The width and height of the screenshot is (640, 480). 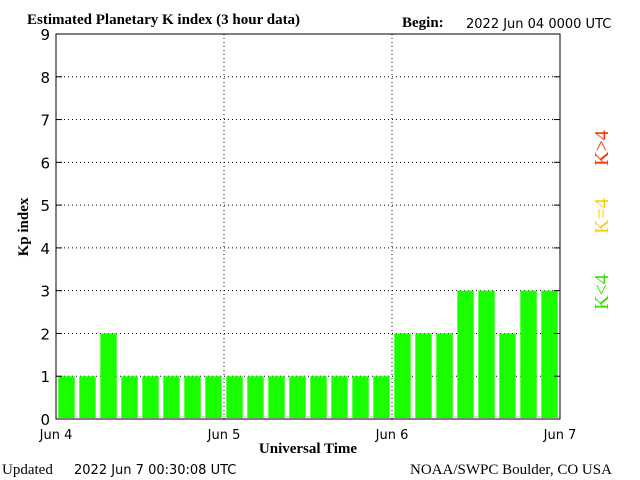 What do you see at coordinates (45, 292) in the screenshot?
I see `y-tick-label: 3` at bounding box center [45, 292].